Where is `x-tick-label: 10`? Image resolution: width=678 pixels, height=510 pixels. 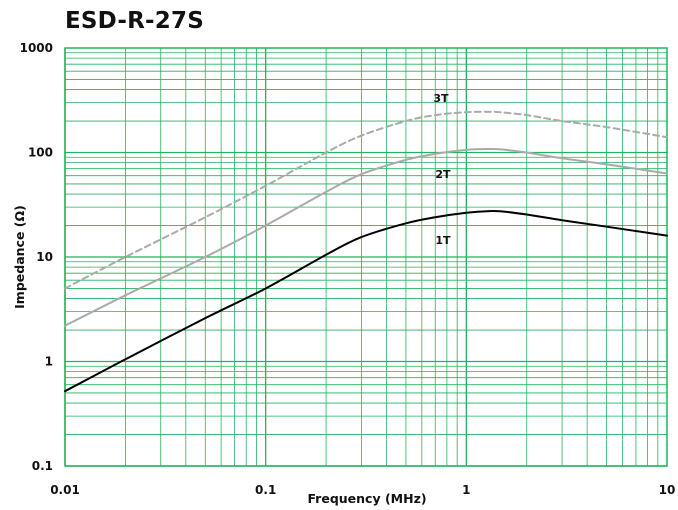
x-tick-label: 10 is located at coordinates (667, 490).